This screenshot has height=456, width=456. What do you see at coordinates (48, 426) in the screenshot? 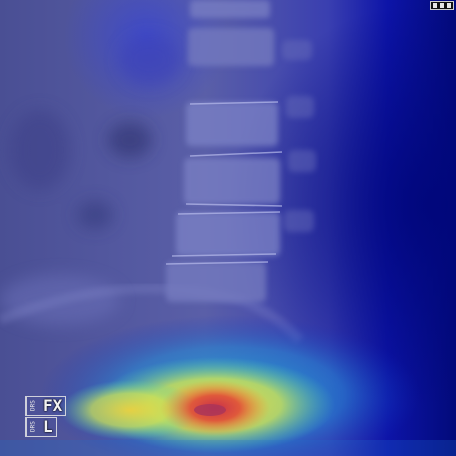
I see `l-marker-label: L` at bounding box center [48, 426].